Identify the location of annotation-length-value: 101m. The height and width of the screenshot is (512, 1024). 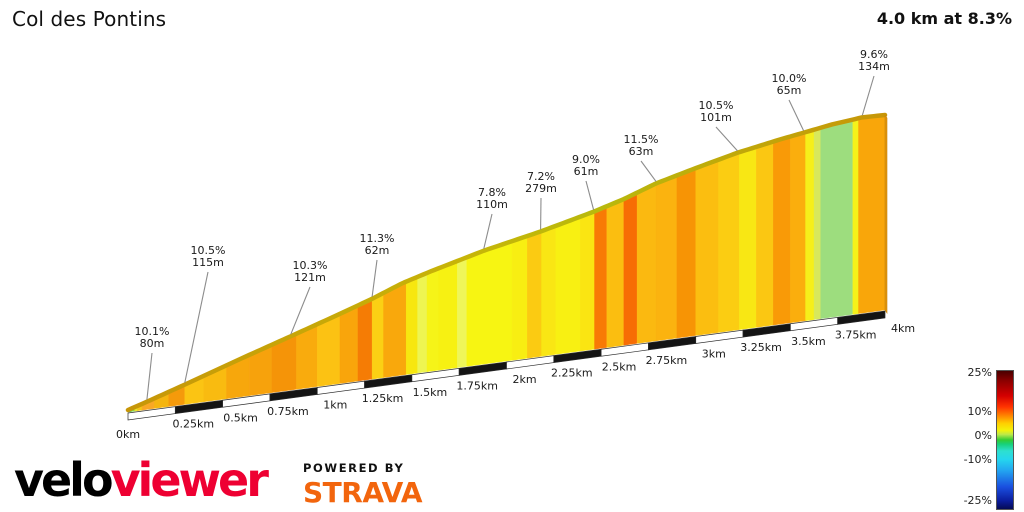
(716, 117).